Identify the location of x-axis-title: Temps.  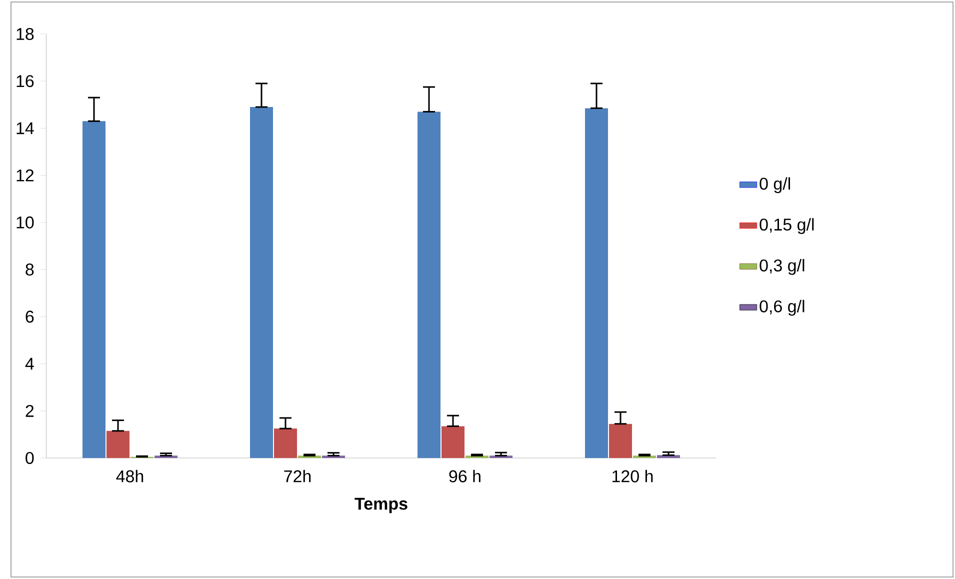
(381, 506).